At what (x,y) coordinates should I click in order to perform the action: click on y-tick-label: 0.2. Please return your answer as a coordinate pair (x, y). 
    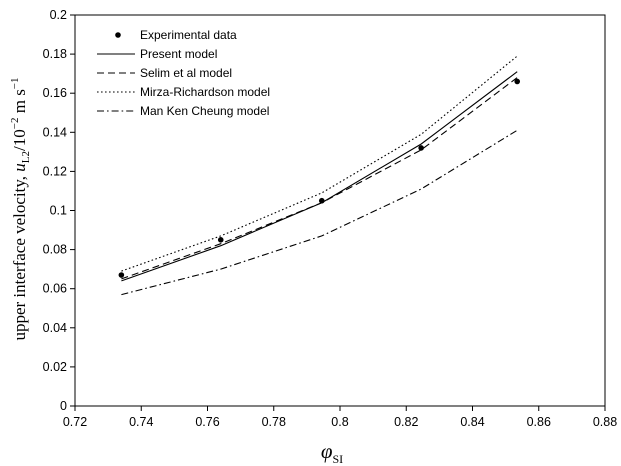
    Looking at the image, I should click on (58, 15).